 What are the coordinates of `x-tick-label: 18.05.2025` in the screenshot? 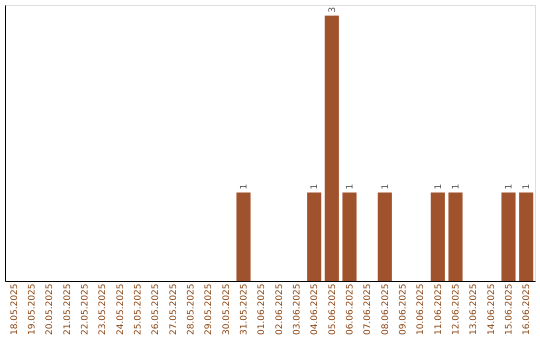 It's located at (15, 310).